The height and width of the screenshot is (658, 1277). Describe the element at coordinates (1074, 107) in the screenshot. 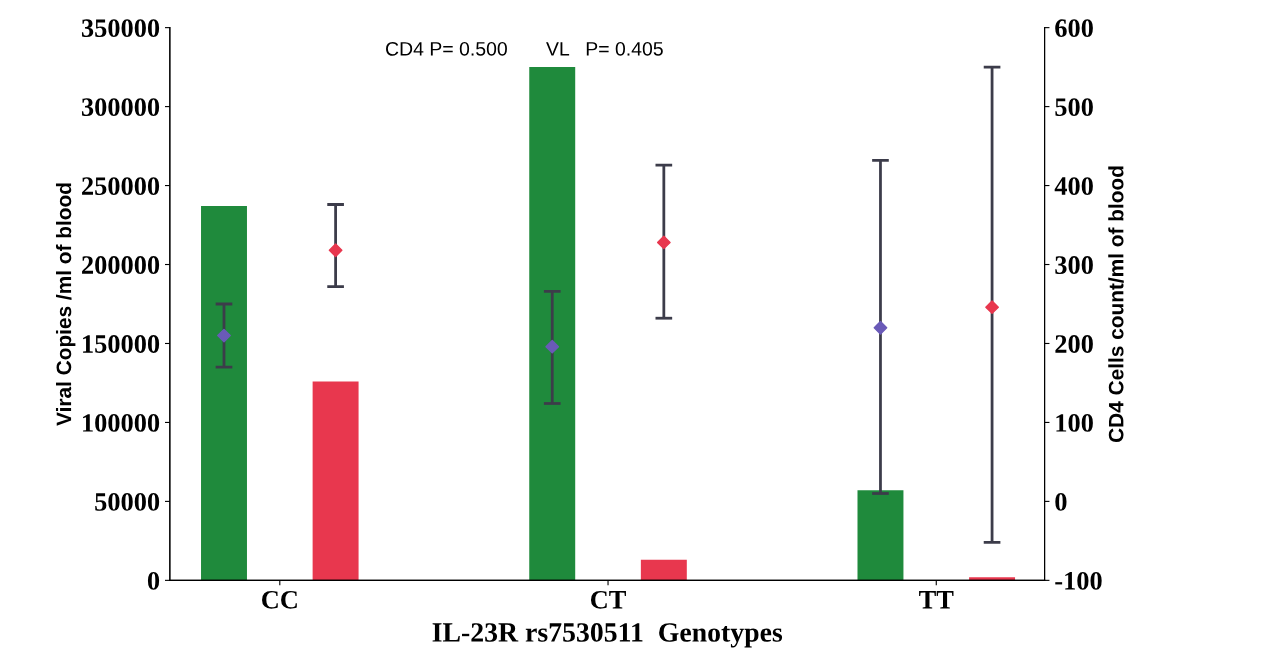

I see `y2-tick-label: 500` at that location.